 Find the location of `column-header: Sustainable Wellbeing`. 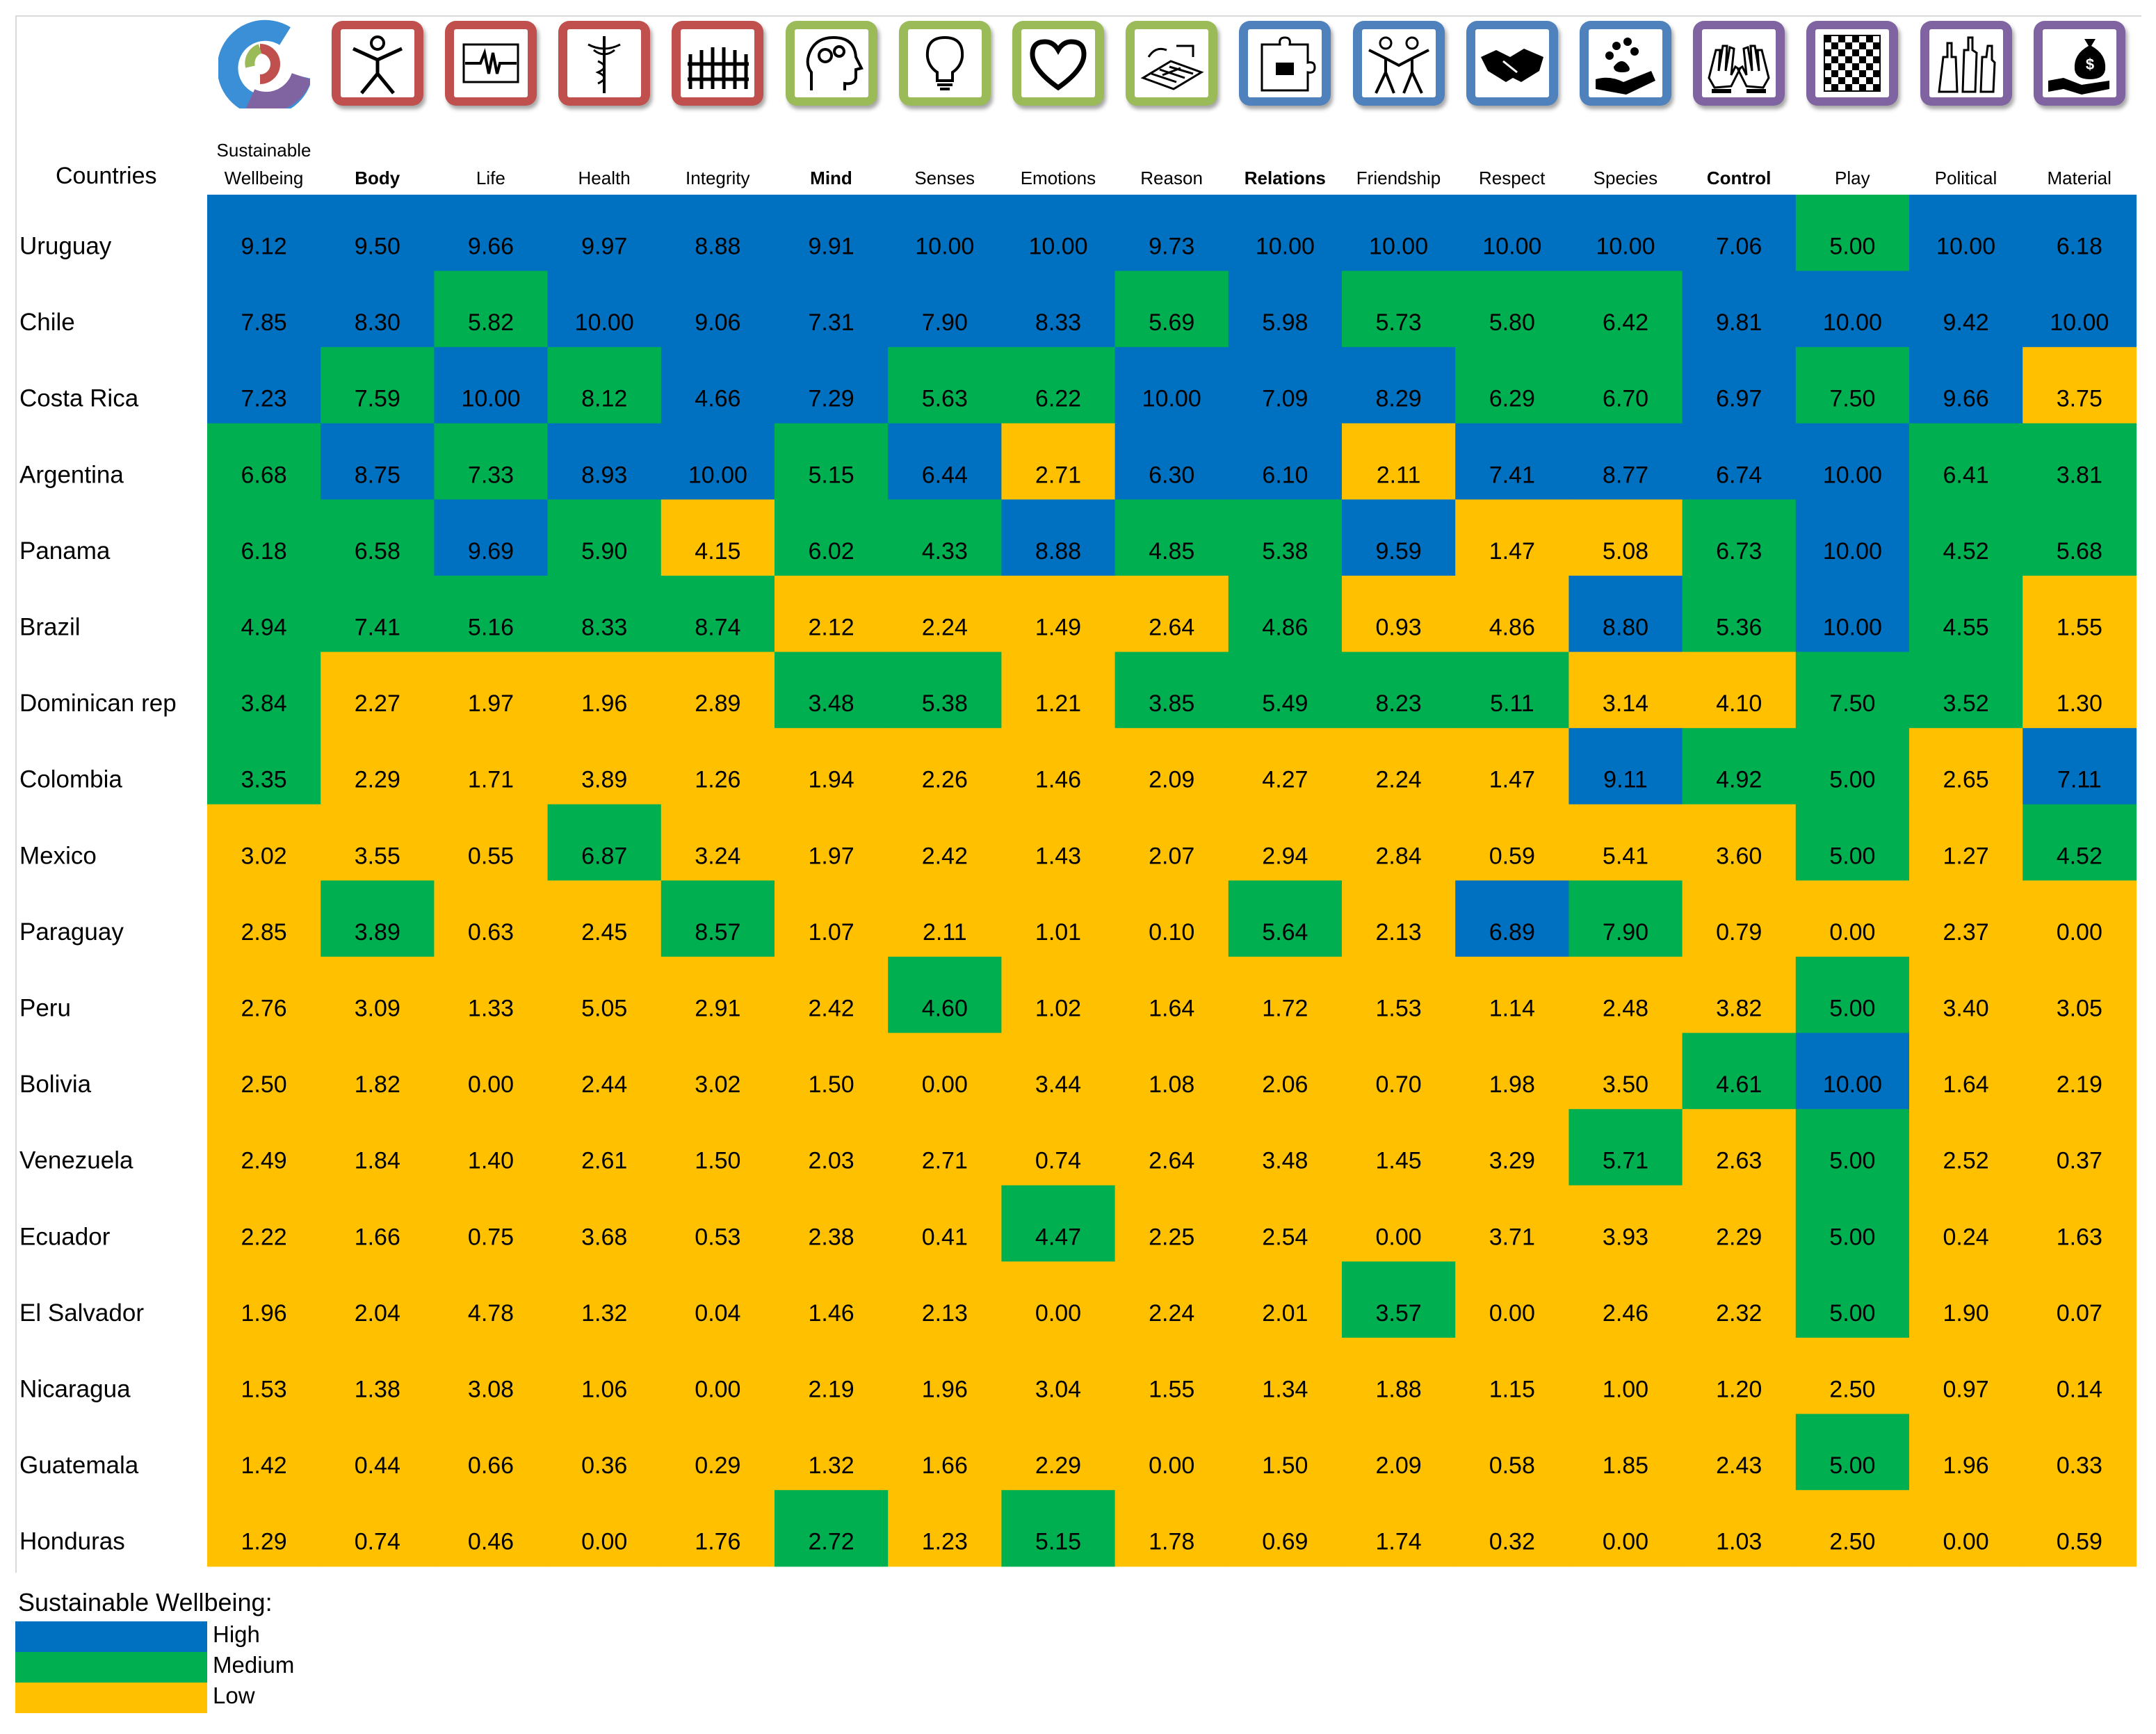

column-header: Sustainable Wellbeing is located at coordinates (263, 164).